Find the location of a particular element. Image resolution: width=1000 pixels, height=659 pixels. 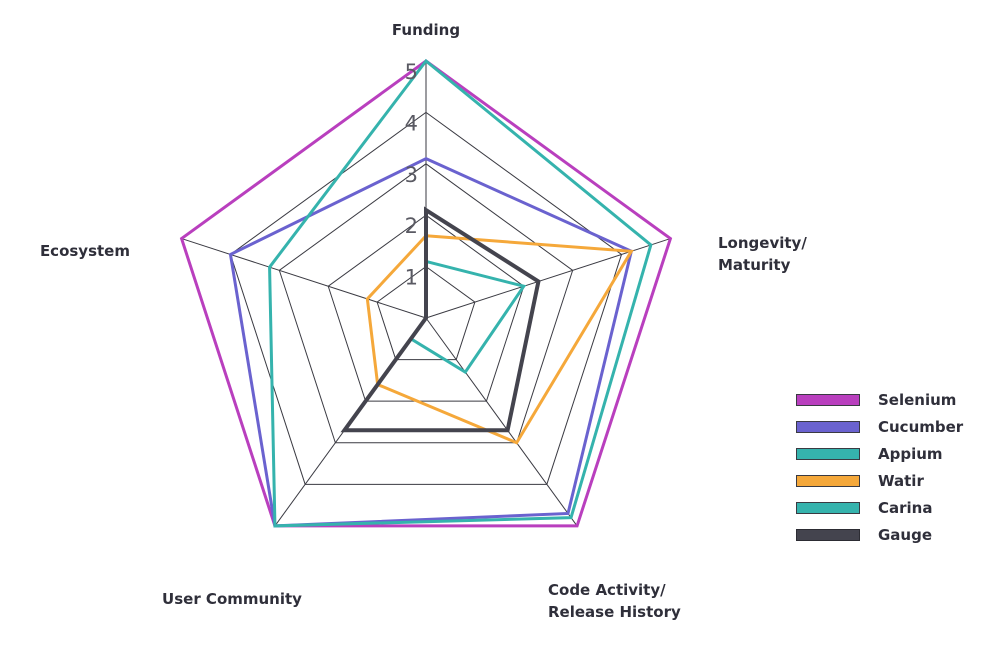

axis-label: User Community is located at coordinates (232, 599).